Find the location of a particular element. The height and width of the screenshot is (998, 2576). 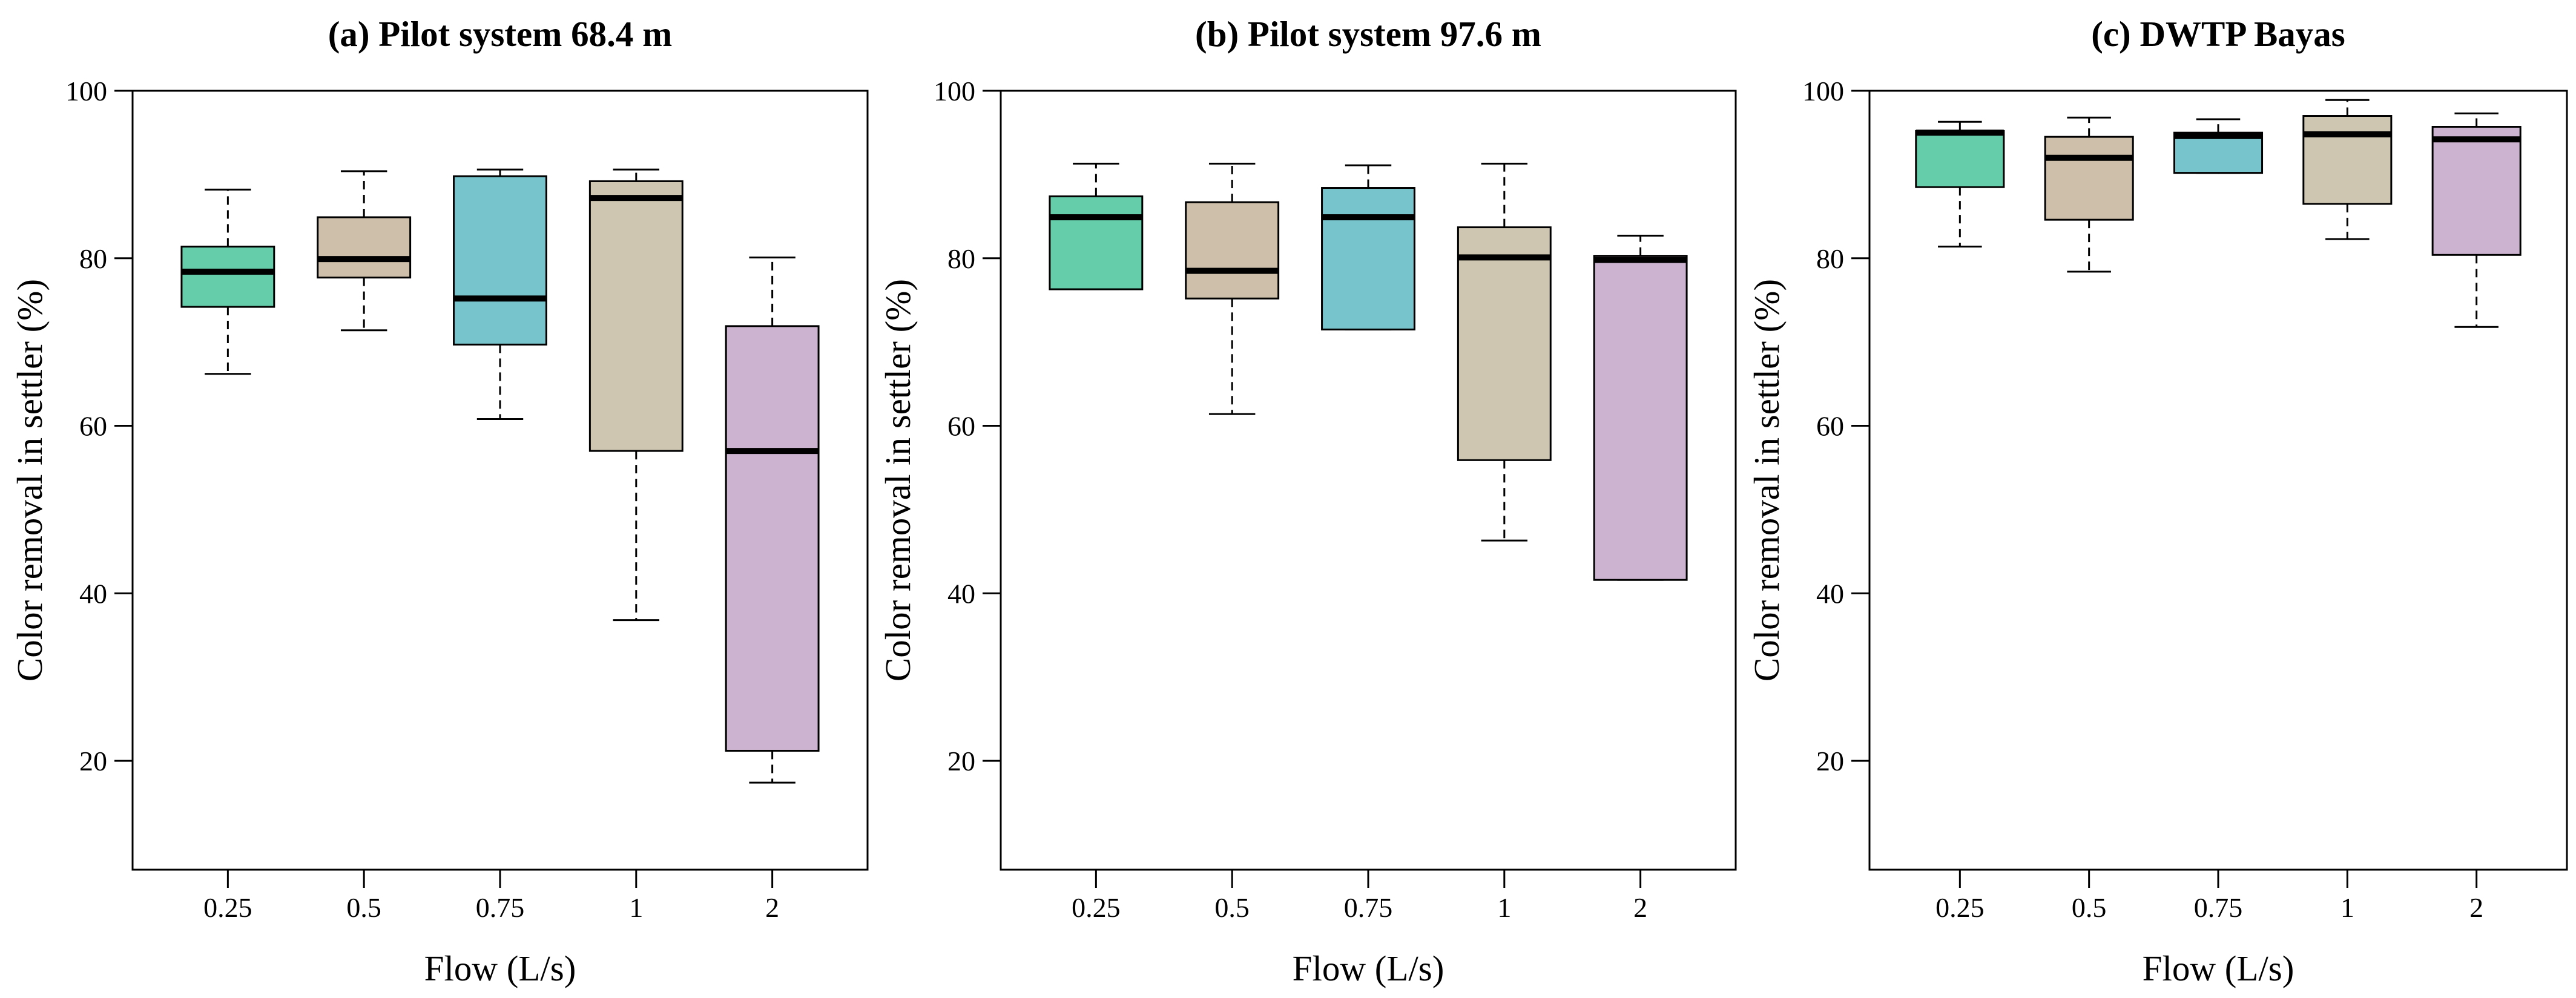

chart-title: (c) DWTP Bayas is located at coordinates (2218, 34).